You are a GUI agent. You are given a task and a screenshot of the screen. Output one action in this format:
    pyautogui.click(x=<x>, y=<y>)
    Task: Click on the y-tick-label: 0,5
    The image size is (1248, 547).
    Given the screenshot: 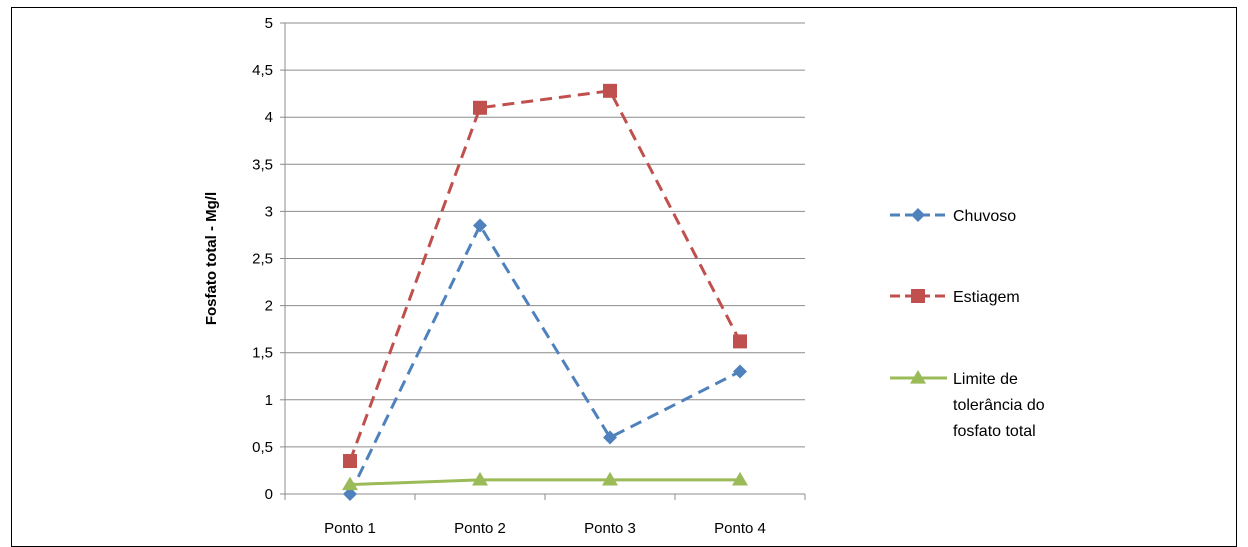 What is the action you would take?
    pyautogui.click(x=262, y=447)
    